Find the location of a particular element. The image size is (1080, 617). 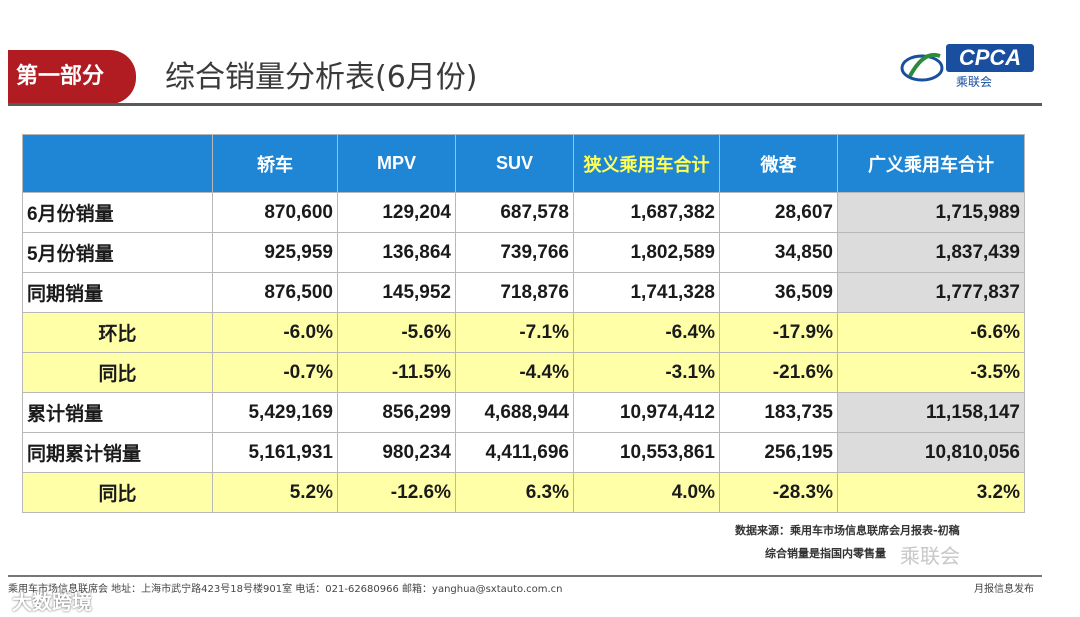

table-cell: 1,802,589 is located at coordinates (646, 252).